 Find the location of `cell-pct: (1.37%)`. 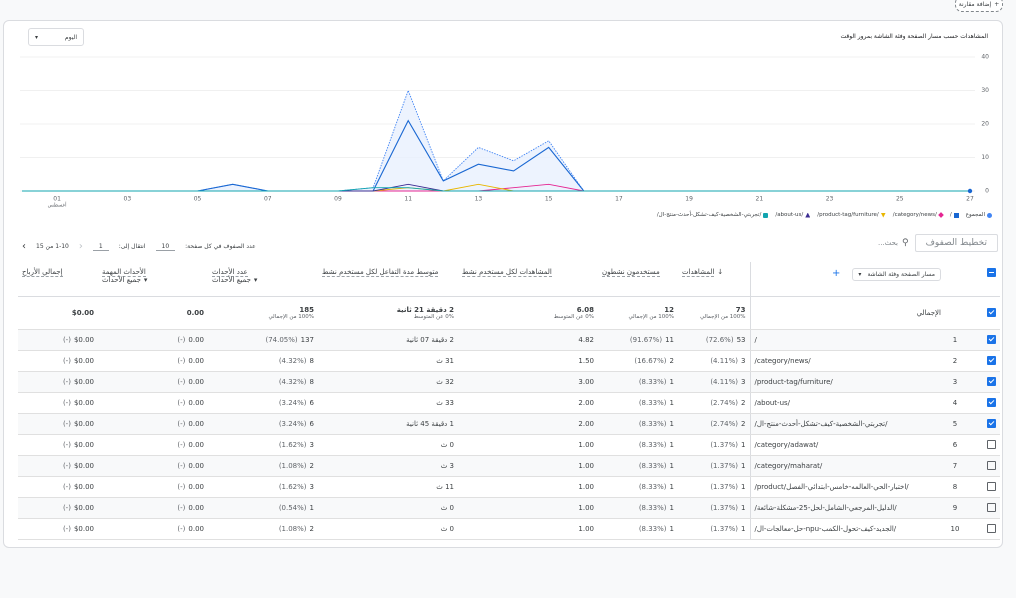

cell-pct: (1.37%) is located at coordinates (724, 445).